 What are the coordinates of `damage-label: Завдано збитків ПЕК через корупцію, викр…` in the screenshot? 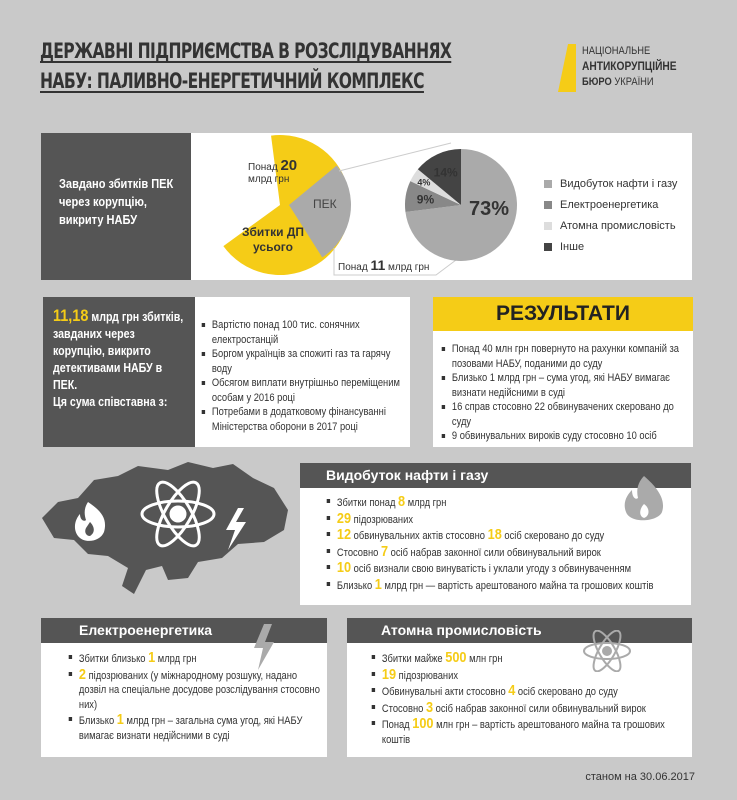 It's located at (116, 201).